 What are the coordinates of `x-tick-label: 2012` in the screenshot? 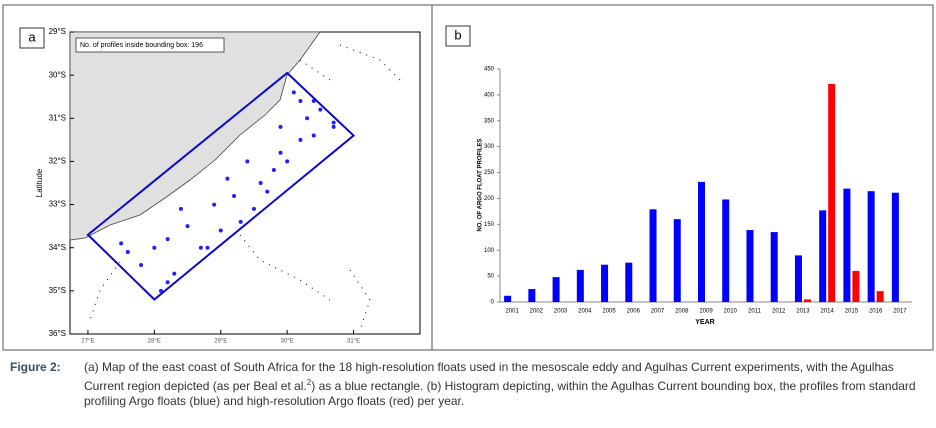 It's located at (779, 312).